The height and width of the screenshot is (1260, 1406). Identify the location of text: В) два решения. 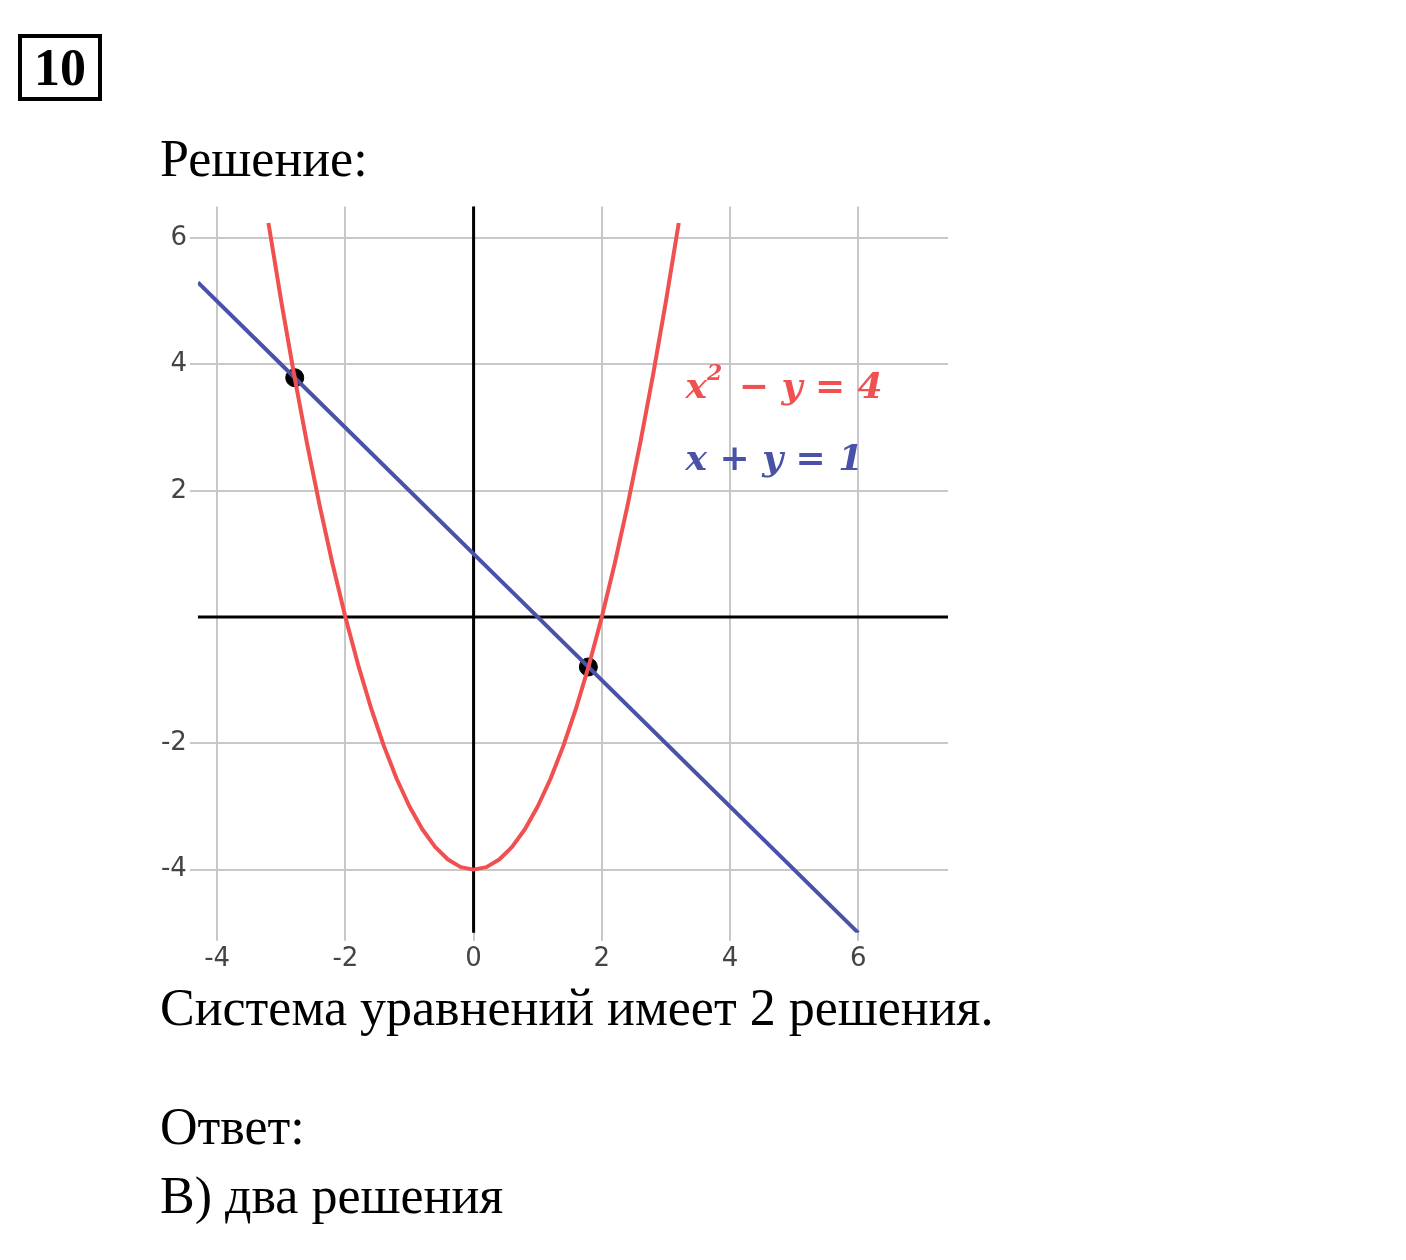
(332, 1195).